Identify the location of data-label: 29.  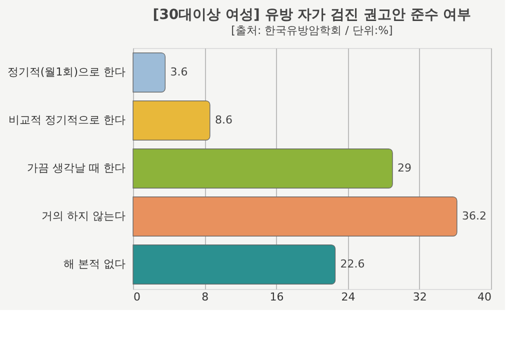
(405, 168).